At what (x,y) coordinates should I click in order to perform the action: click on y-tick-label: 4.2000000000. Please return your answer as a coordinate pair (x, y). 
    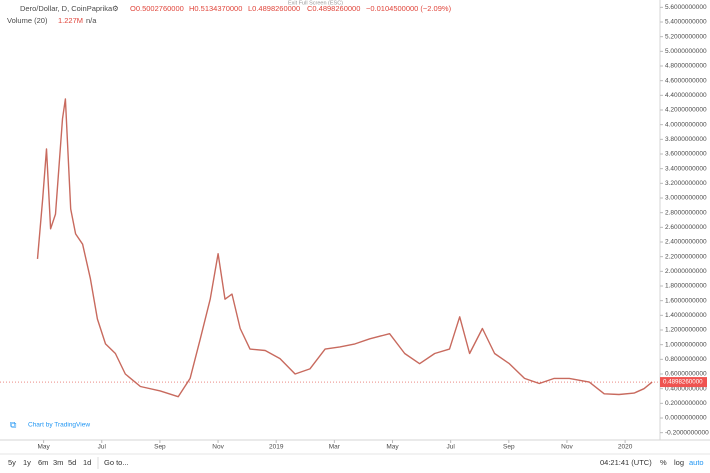
    Looking at the image, I should click on (686, 110).